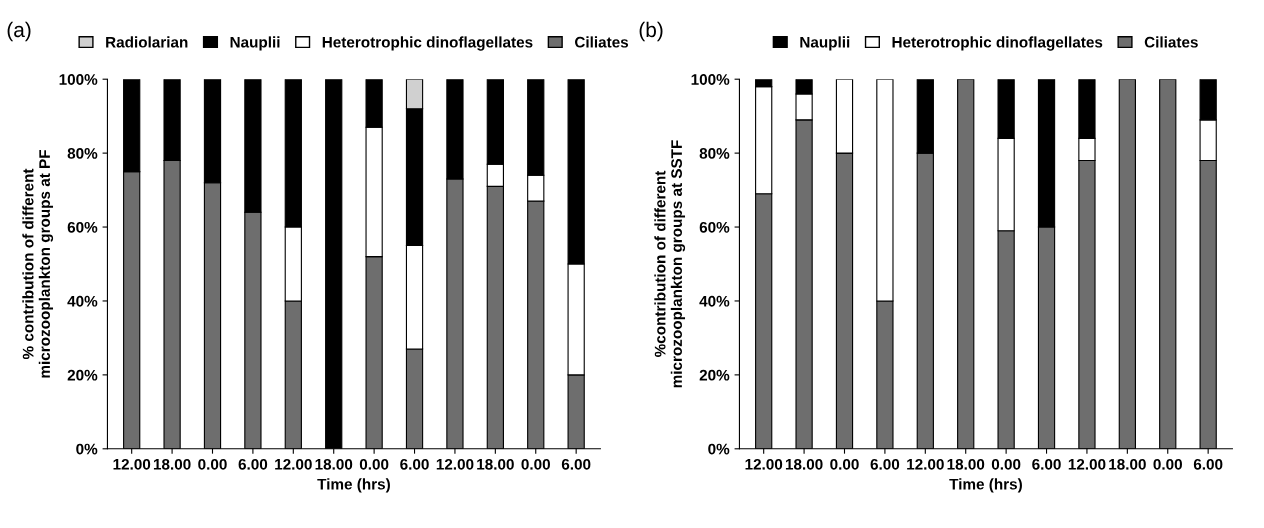  What do you see at coordinates (38, 263) in the screenshot?
I see `y-axis-title: % contribution of different microzooplankton groups at PF` at bounding box center [38, 263].